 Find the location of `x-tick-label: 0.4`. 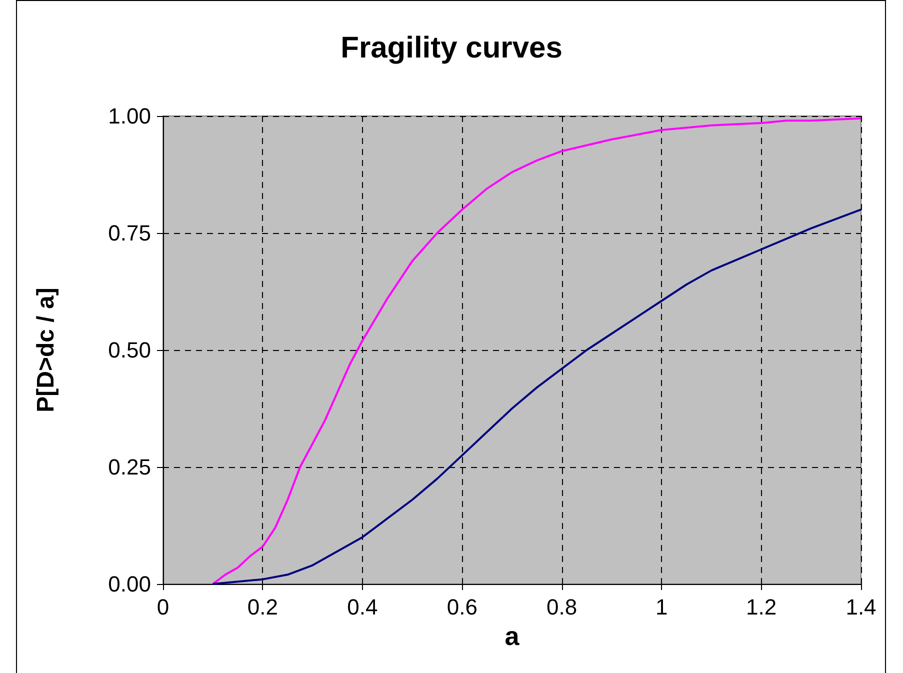

x-tick-label: 0.4 is located at coordinates (362, 607).